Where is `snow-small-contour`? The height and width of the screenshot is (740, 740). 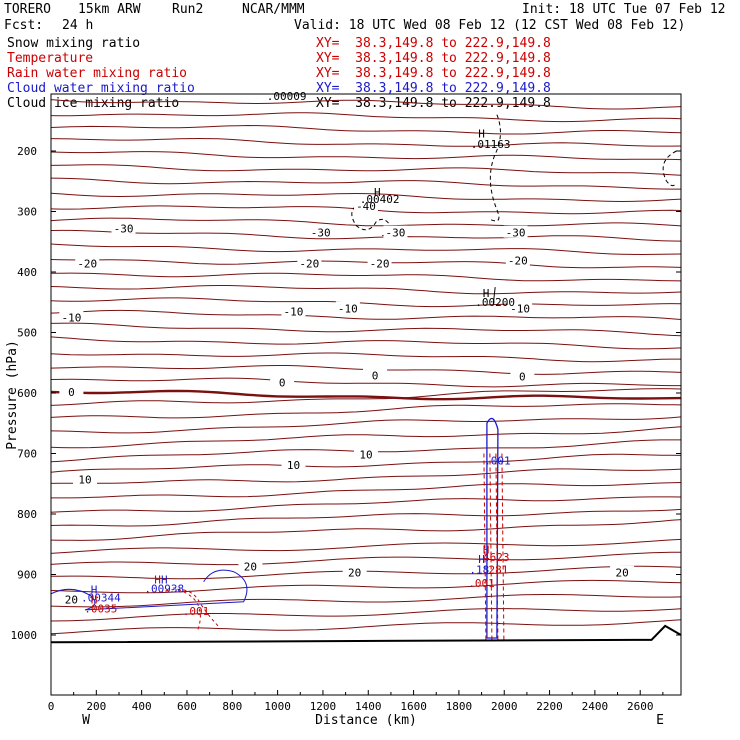 snow-small-contour is located at coordinates (494, 296).